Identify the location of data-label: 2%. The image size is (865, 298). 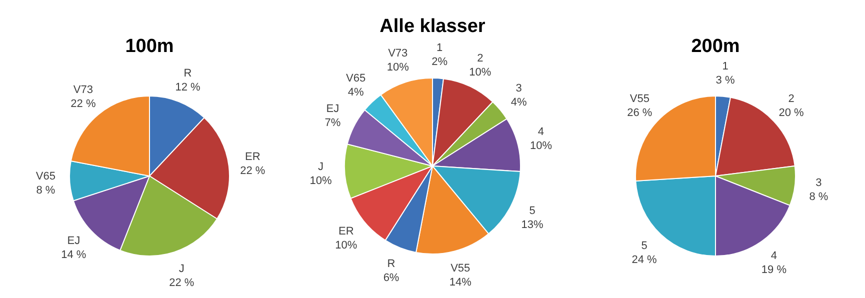
(440, 62).